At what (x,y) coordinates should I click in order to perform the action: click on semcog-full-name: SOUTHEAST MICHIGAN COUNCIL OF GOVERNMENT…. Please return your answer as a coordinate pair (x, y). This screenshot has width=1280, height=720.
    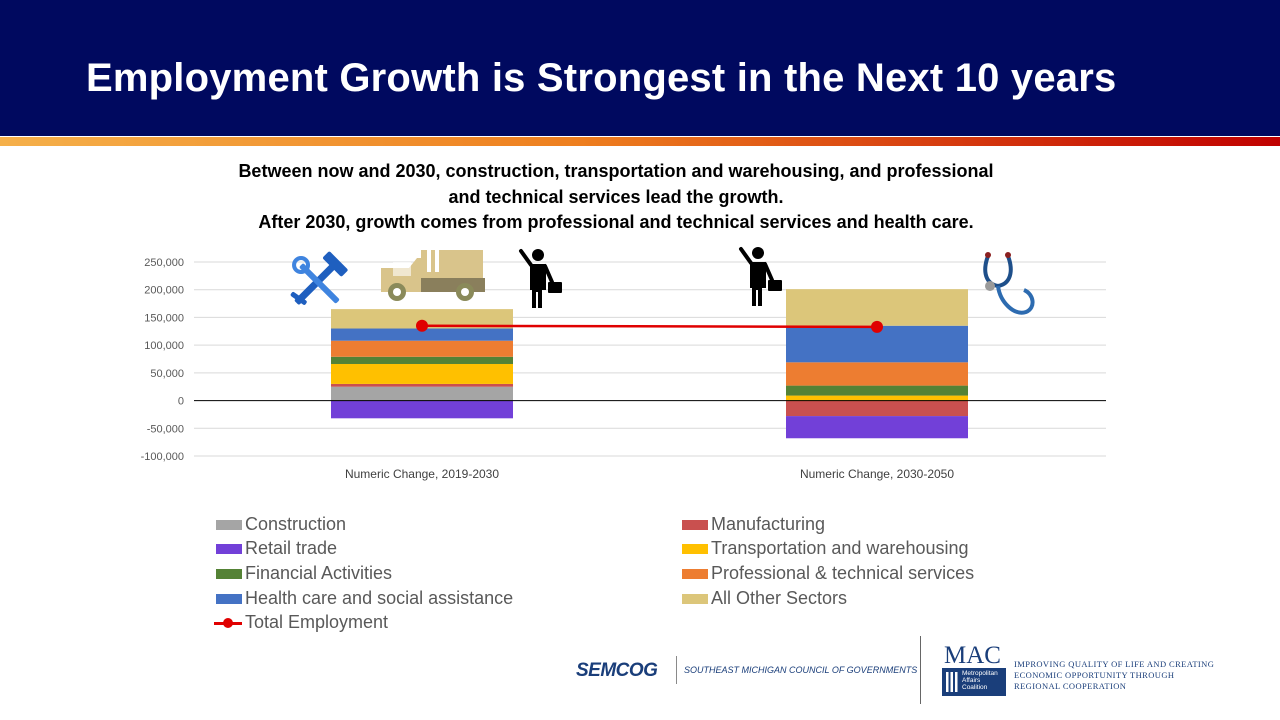
    Looking at the image, I should click on (801, 670).